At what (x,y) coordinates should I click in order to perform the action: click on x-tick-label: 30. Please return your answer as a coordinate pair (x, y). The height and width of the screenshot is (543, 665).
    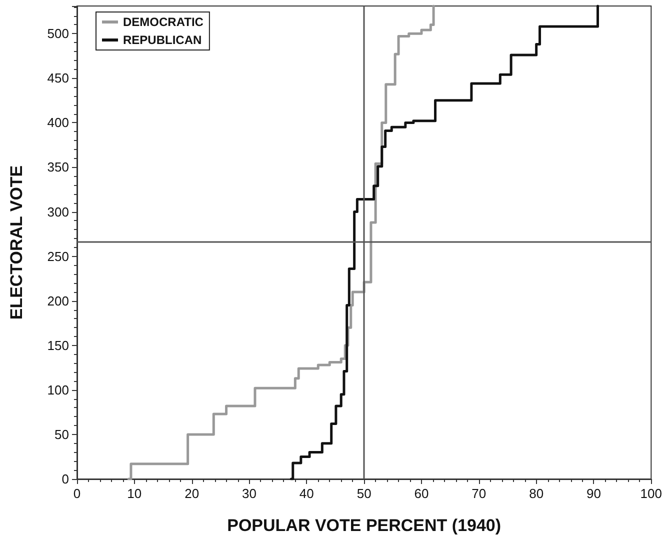
    Looking at the image, I should click on (249, 493).